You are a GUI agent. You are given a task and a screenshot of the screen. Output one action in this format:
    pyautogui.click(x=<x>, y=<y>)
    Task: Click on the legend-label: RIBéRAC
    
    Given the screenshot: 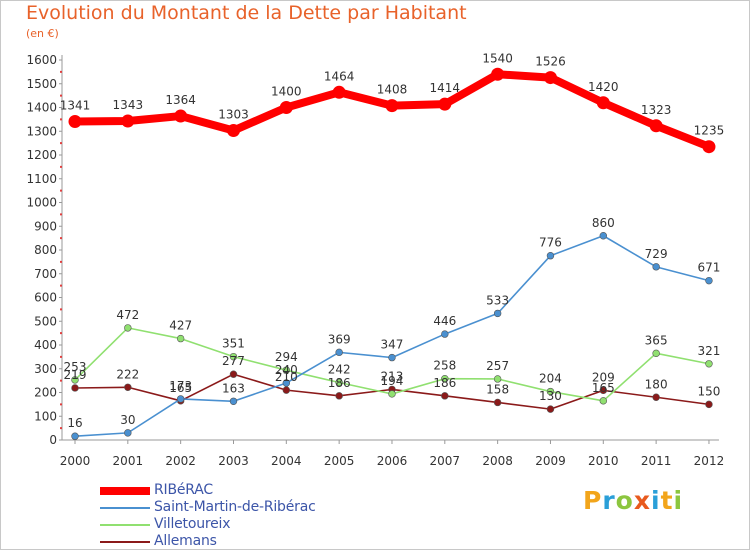 What is the action you would take?
    pyautogui.click(x=183, y=490)
    